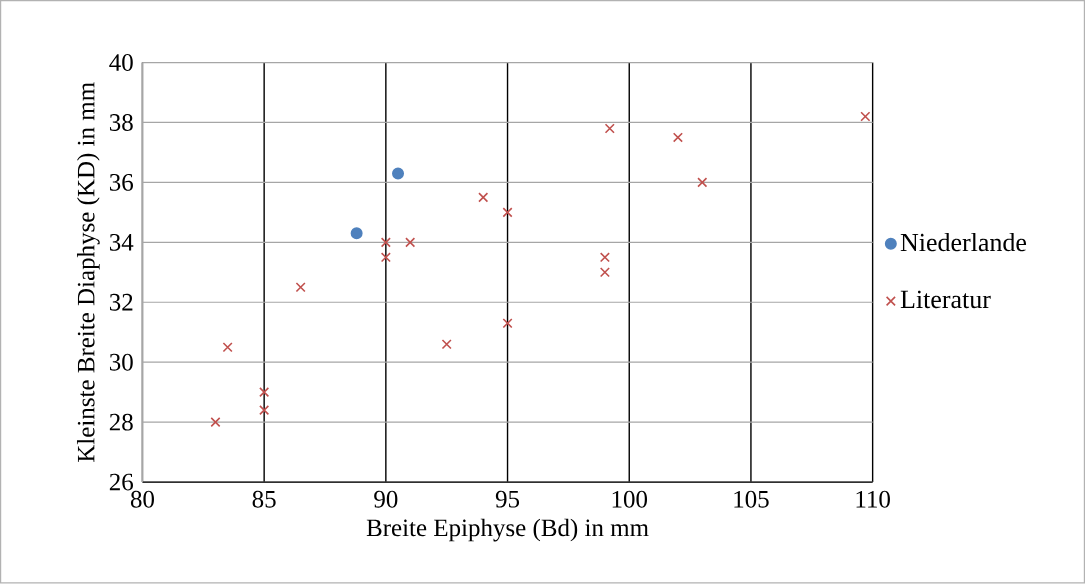 The image size is (1085, 584). What do you see at coordinates (873, 499) in the screenshot?
I see `x-tick-label: 110` at bounding box center [873, 499].